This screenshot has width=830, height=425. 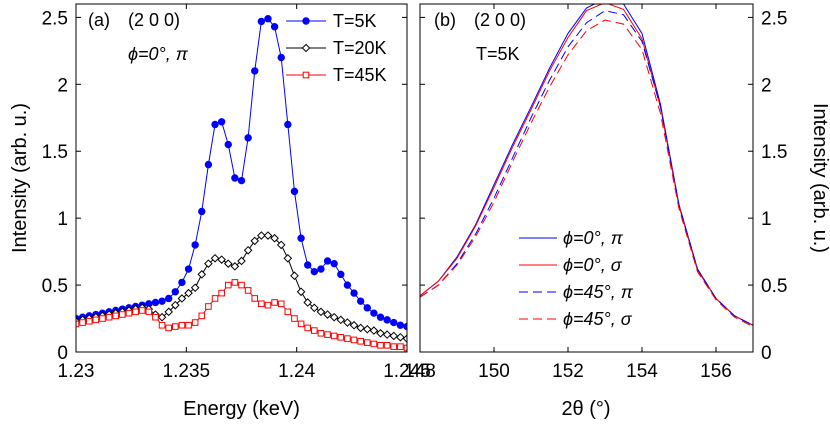 What do you see at coordinates (336, 48) in the screenshot?
I see `panel-a-legend: T=5K T=20K T=45K` at bounding box center [336, 48].